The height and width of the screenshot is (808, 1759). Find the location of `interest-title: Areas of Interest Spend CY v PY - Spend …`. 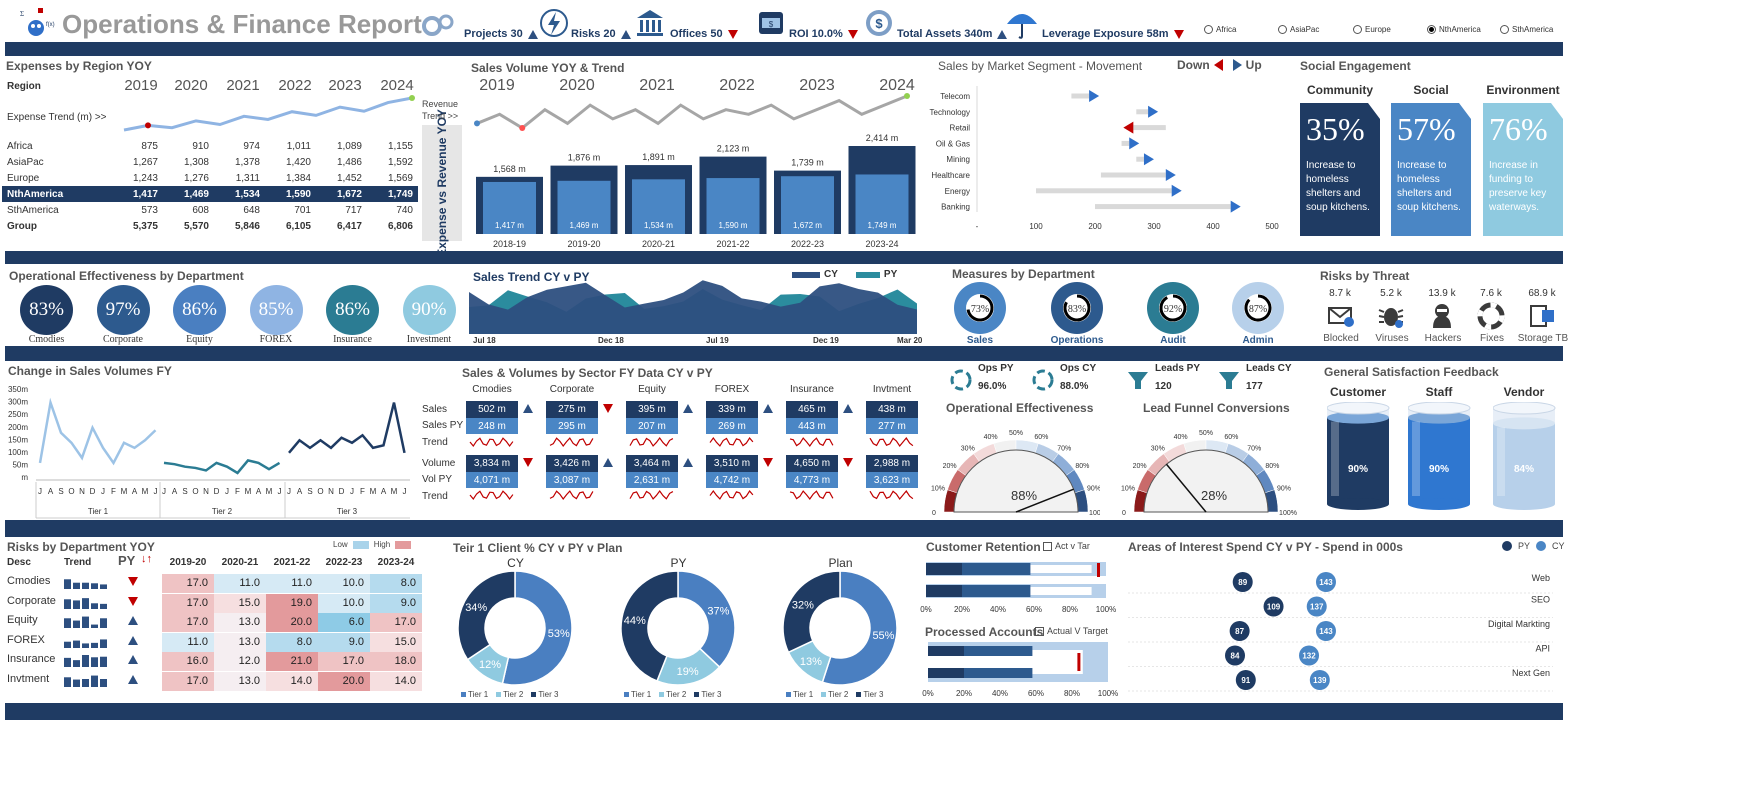

interest-title: Areas of Interest Spend CY v PY - Spend … is located at coordinates (1265, 547).